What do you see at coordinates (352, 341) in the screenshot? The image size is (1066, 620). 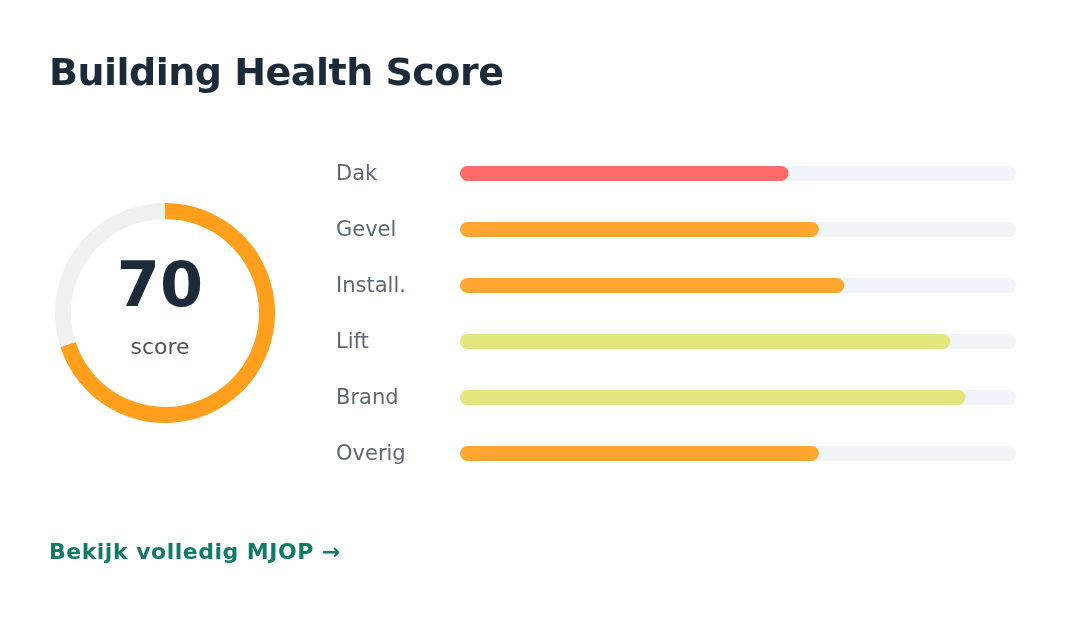 I see `y-tick-label: Lift` at bounding box center [352, 341].